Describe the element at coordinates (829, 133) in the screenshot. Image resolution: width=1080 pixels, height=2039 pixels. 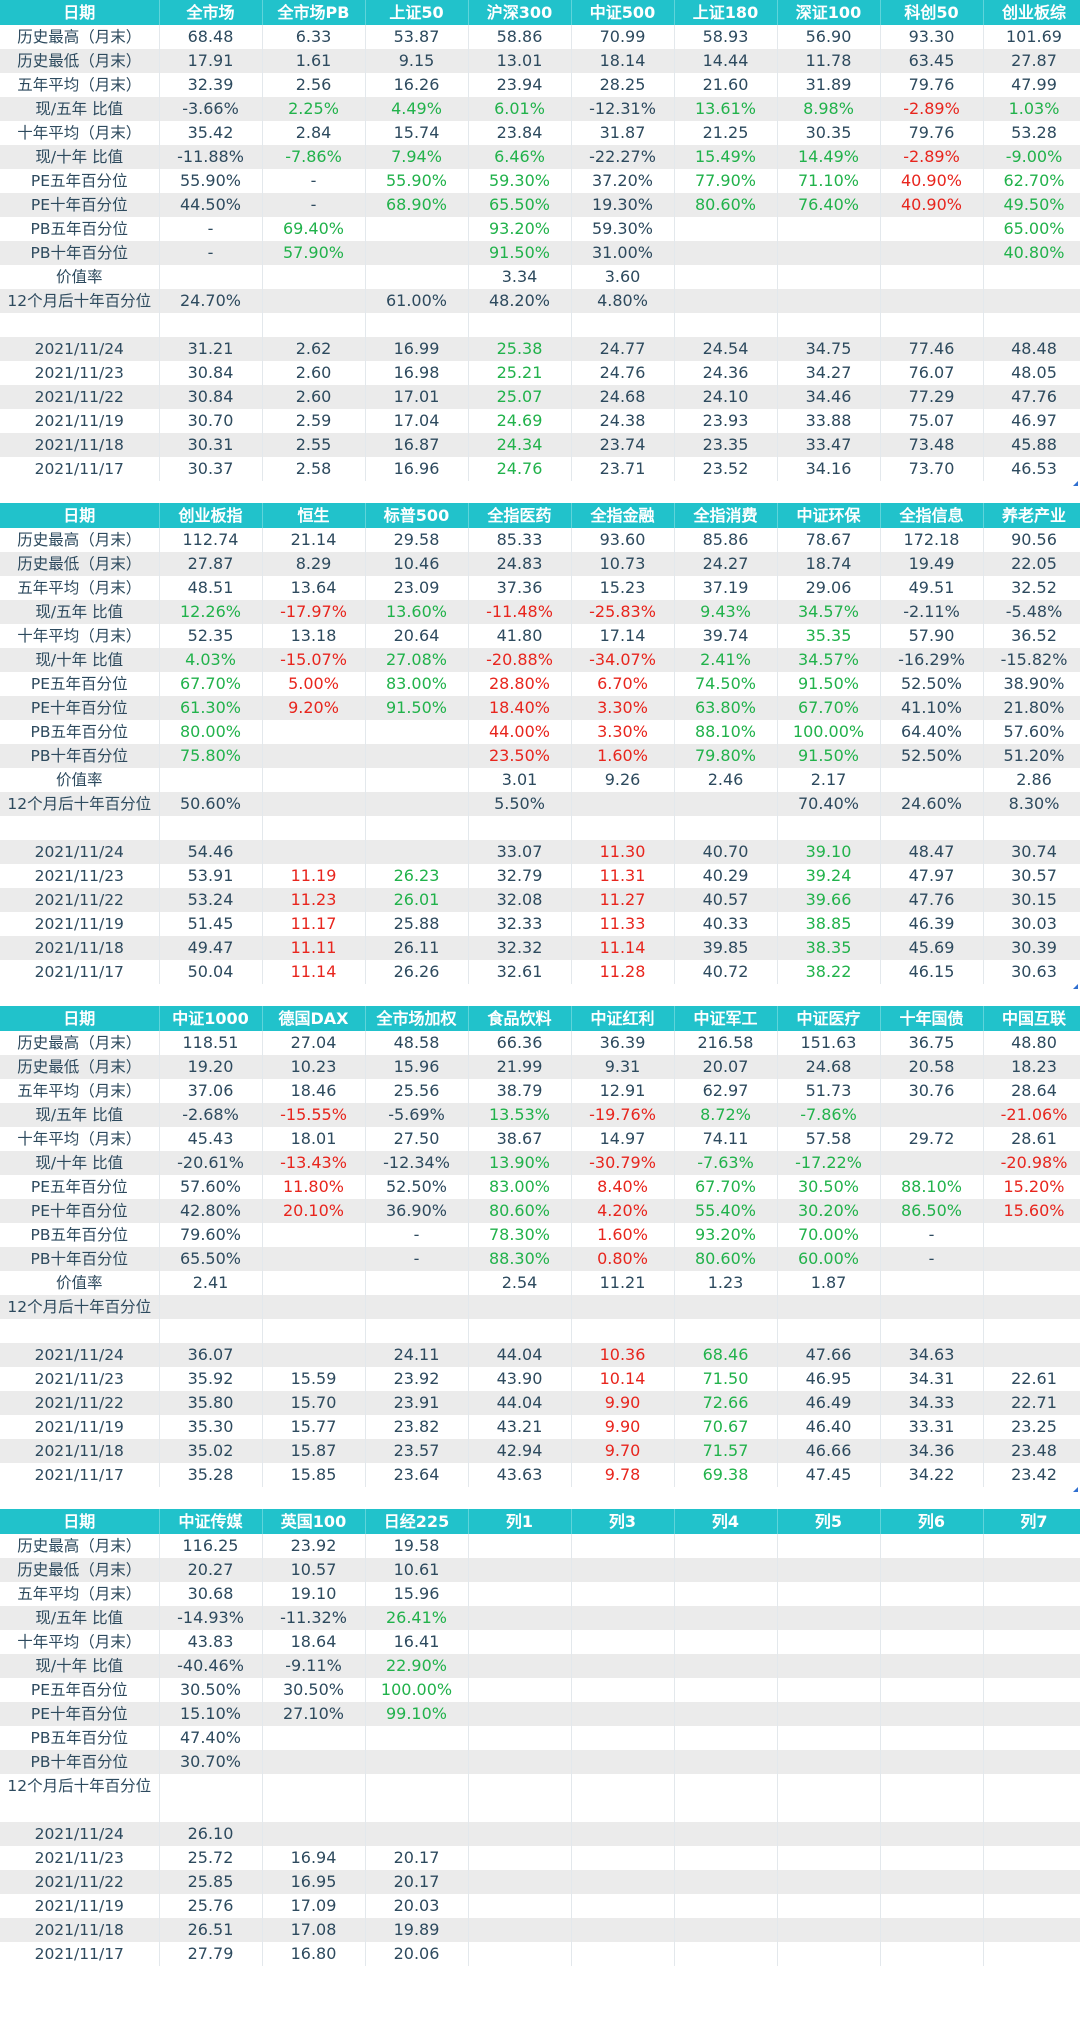
I see `table-cell: 30.35` at that location.